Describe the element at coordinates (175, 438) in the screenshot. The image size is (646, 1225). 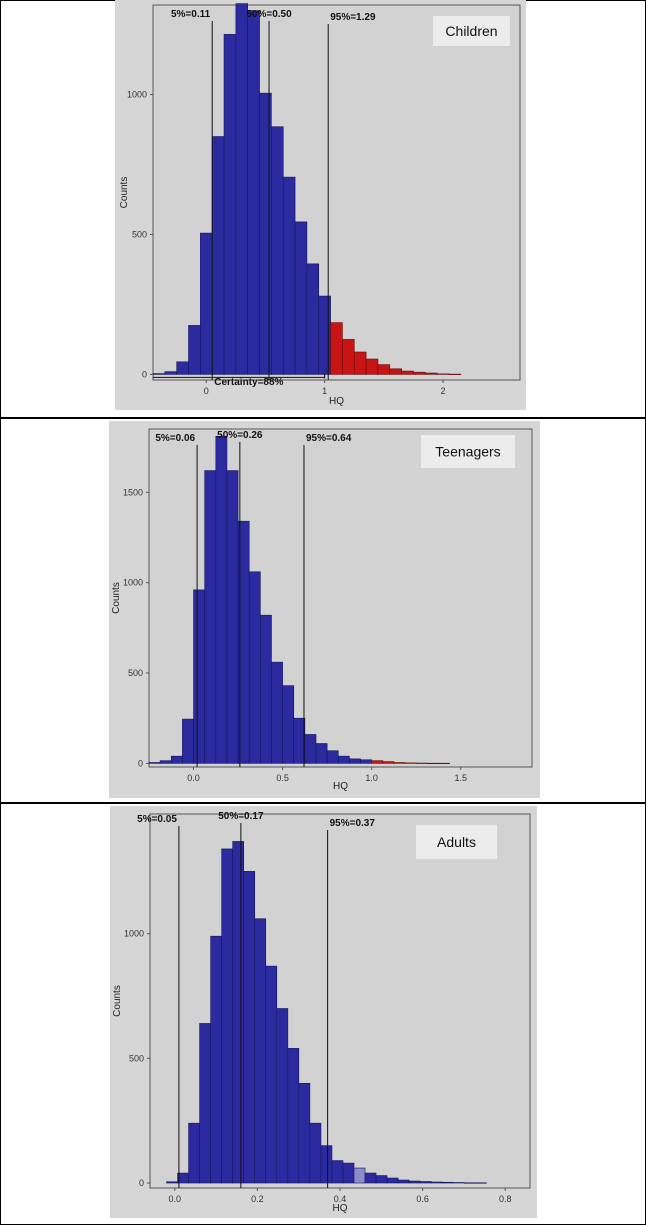
I see `percentile-label: 5%=0.06` at that location.